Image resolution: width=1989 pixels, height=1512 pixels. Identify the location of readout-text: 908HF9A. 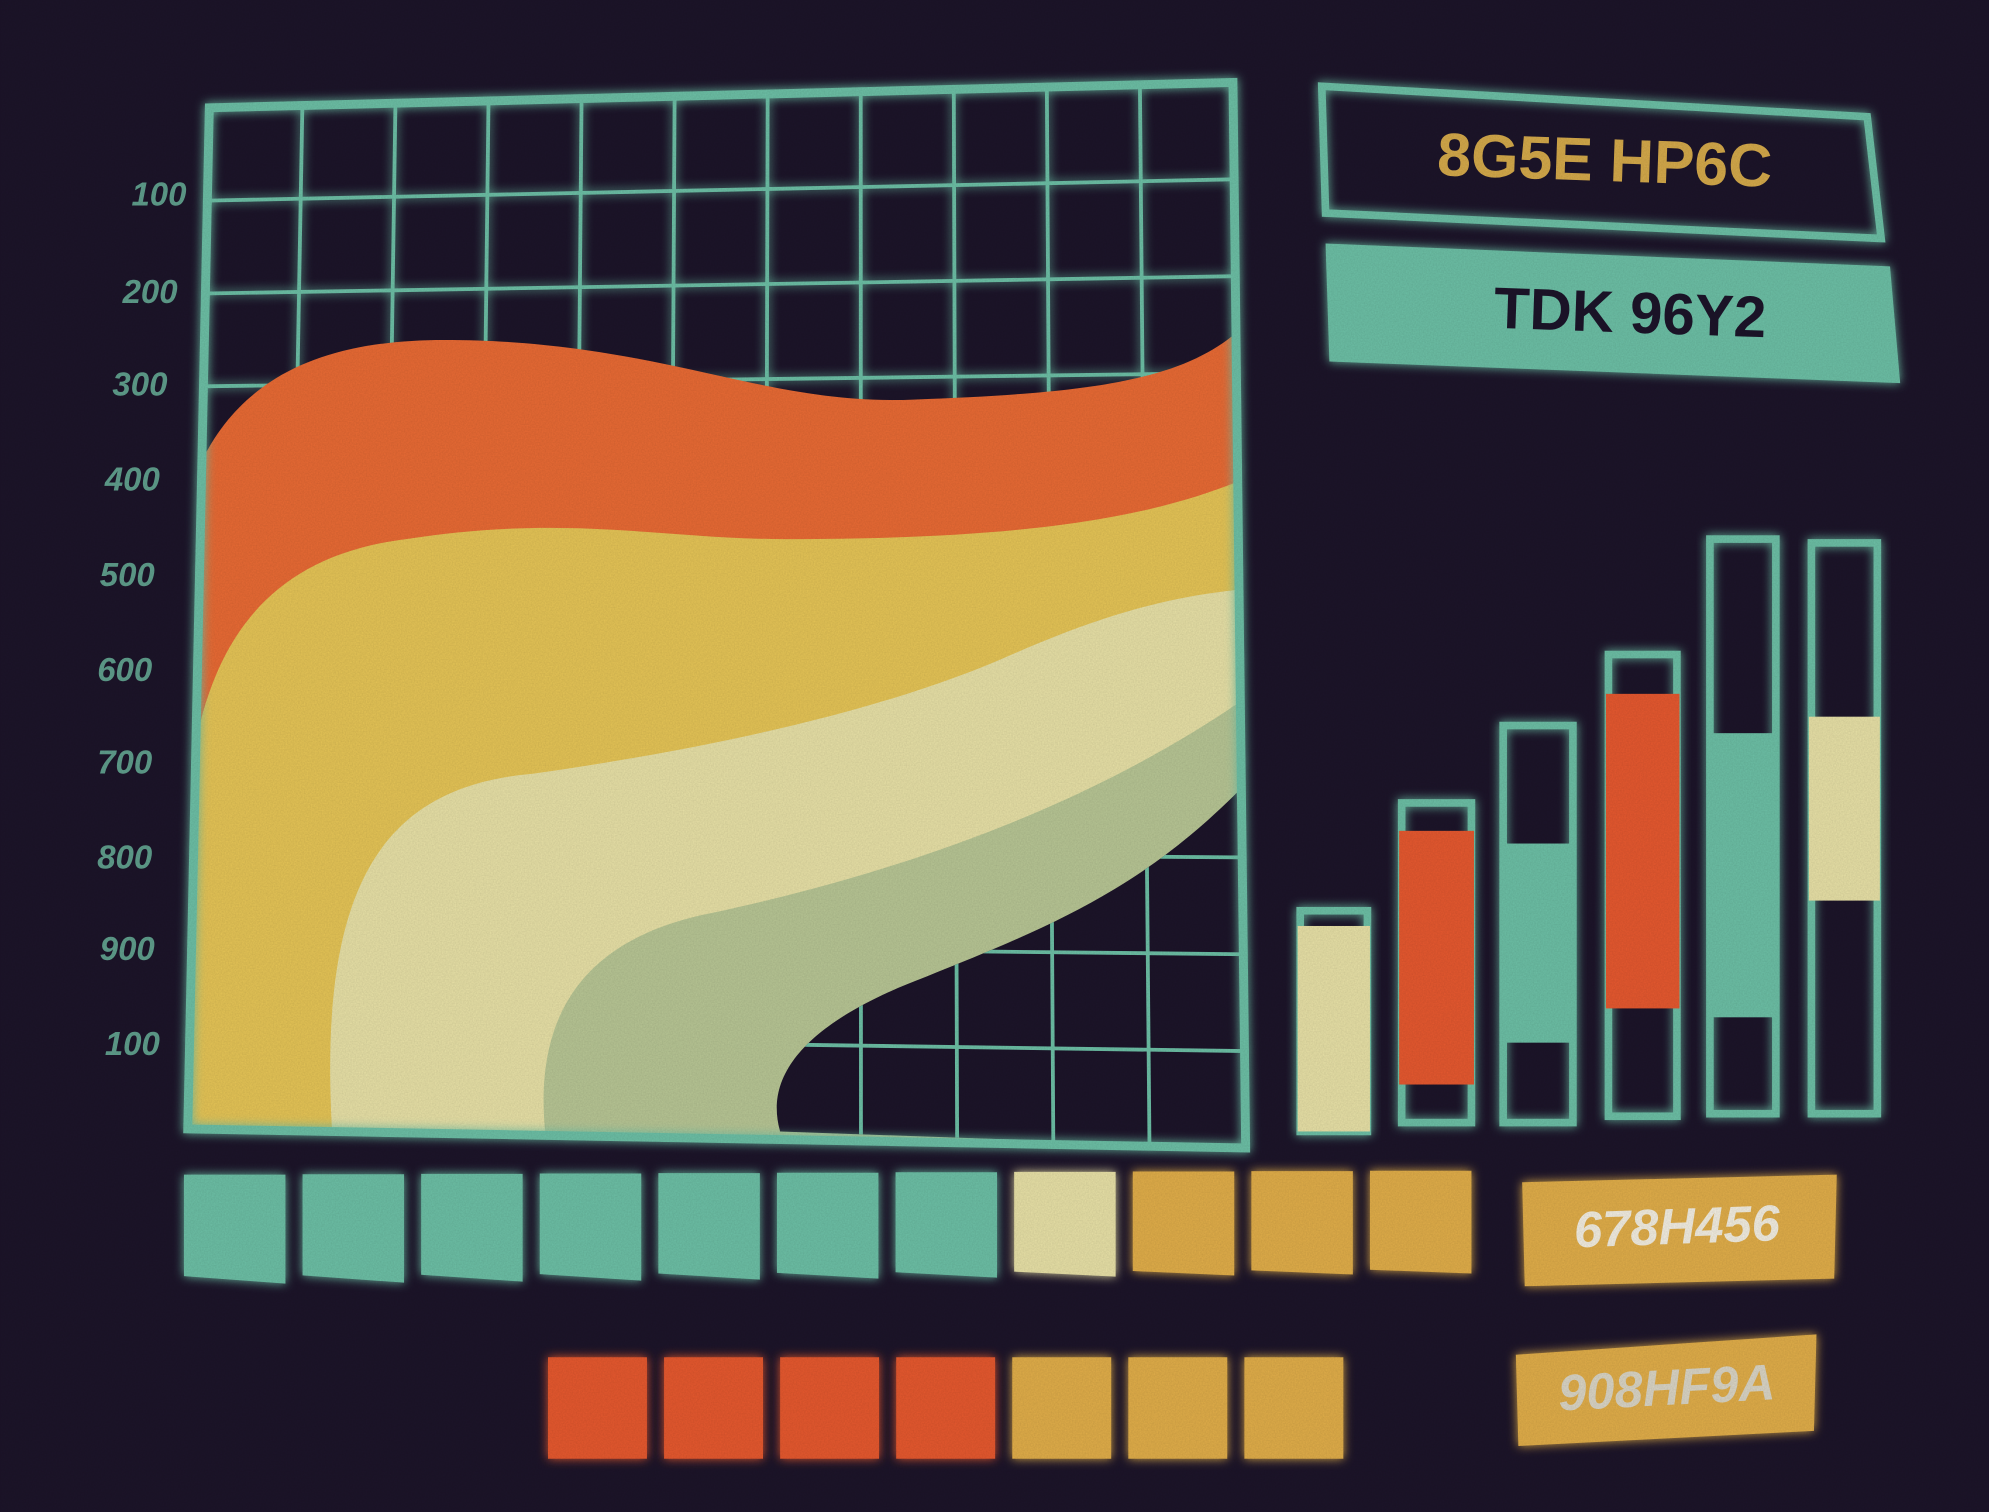
(1667, 1387).